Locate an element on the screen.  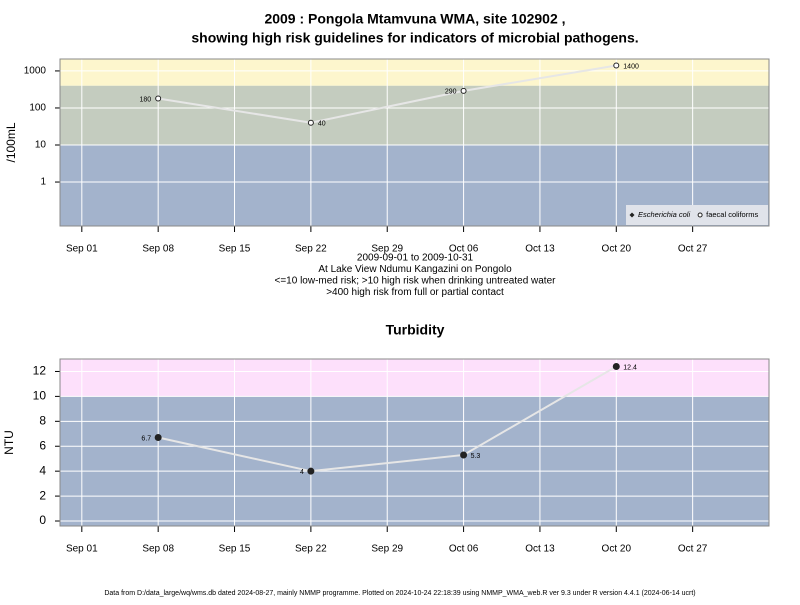
y-tick-label: 1000 is located at coordinates (35, 71).